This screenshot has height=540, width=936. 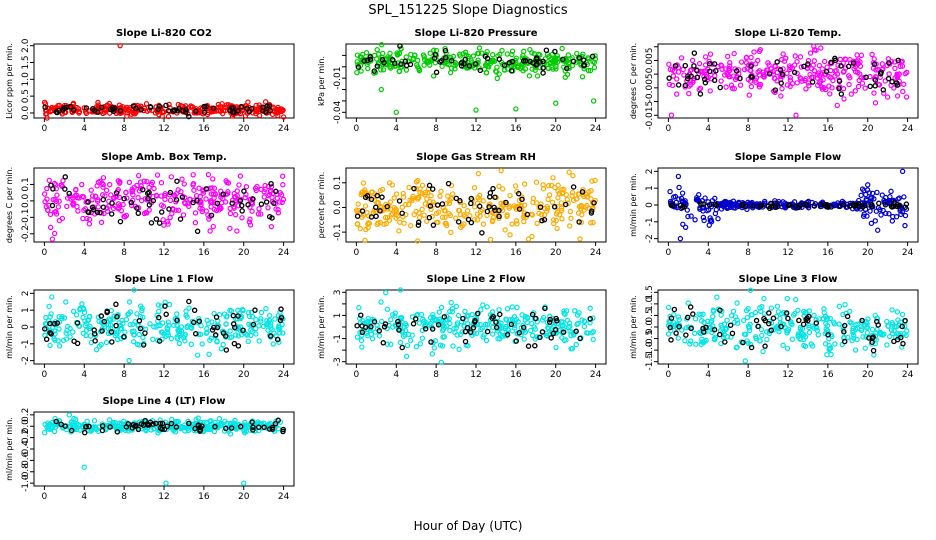 I want to click on x-tick-label: 12, so click(x=163, y=253).